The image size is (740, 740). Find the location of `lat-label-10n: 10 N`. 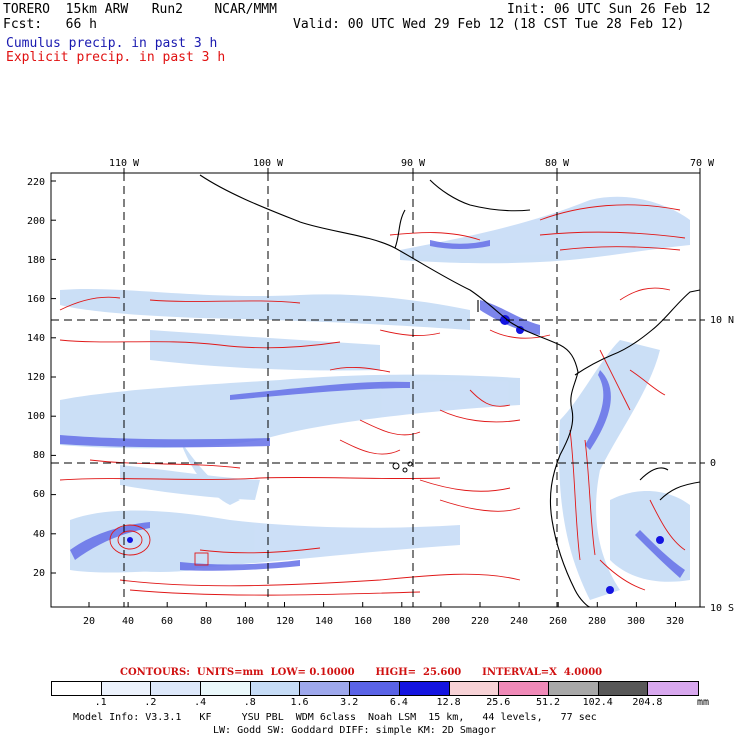

lat-label-10n: 10 N is located at coordinates (722, 320).